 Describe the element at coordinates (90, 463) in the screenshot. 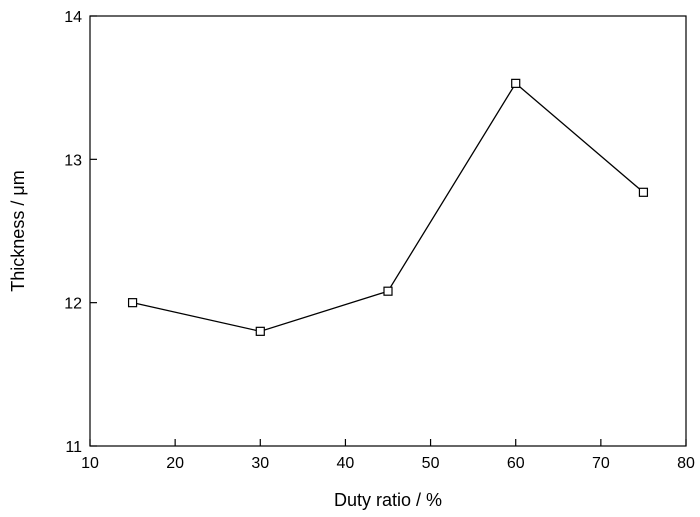

I see `x-tick-label: 10` at that location.